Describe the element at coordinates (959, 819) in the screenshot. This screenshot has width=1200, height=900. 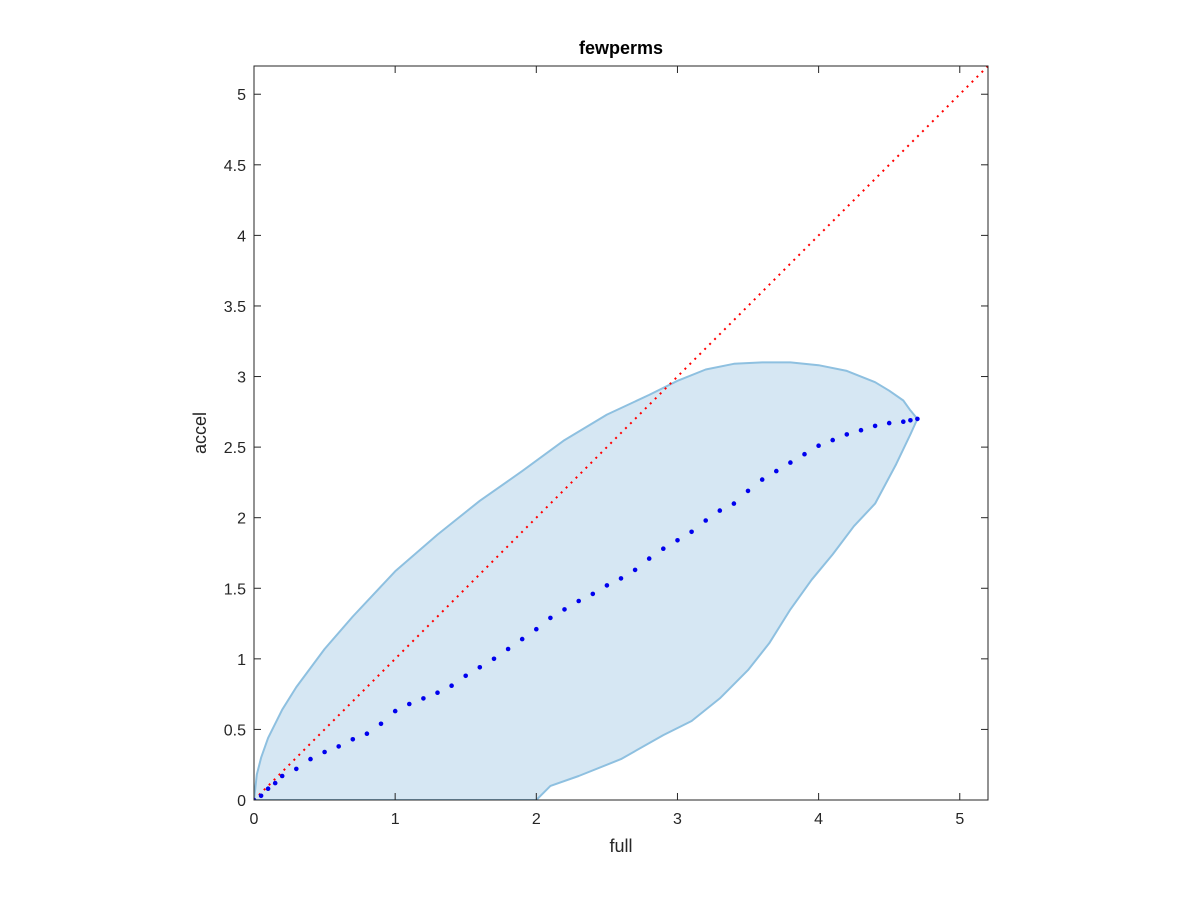
I see `x-tick-label: 5` at that location.